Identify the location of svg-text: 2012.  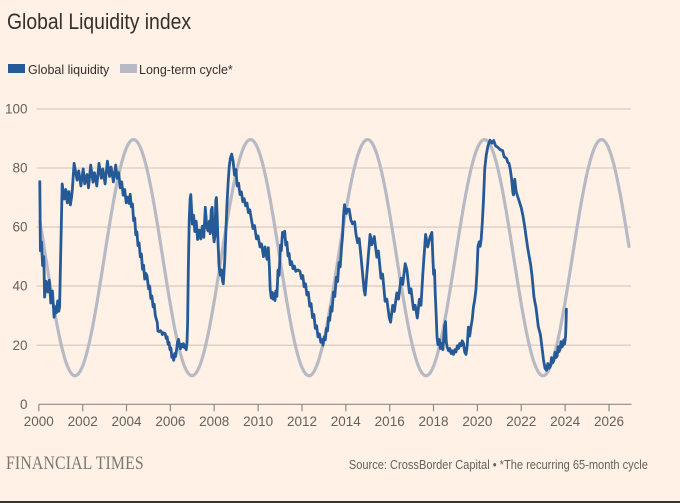
(302, 421).